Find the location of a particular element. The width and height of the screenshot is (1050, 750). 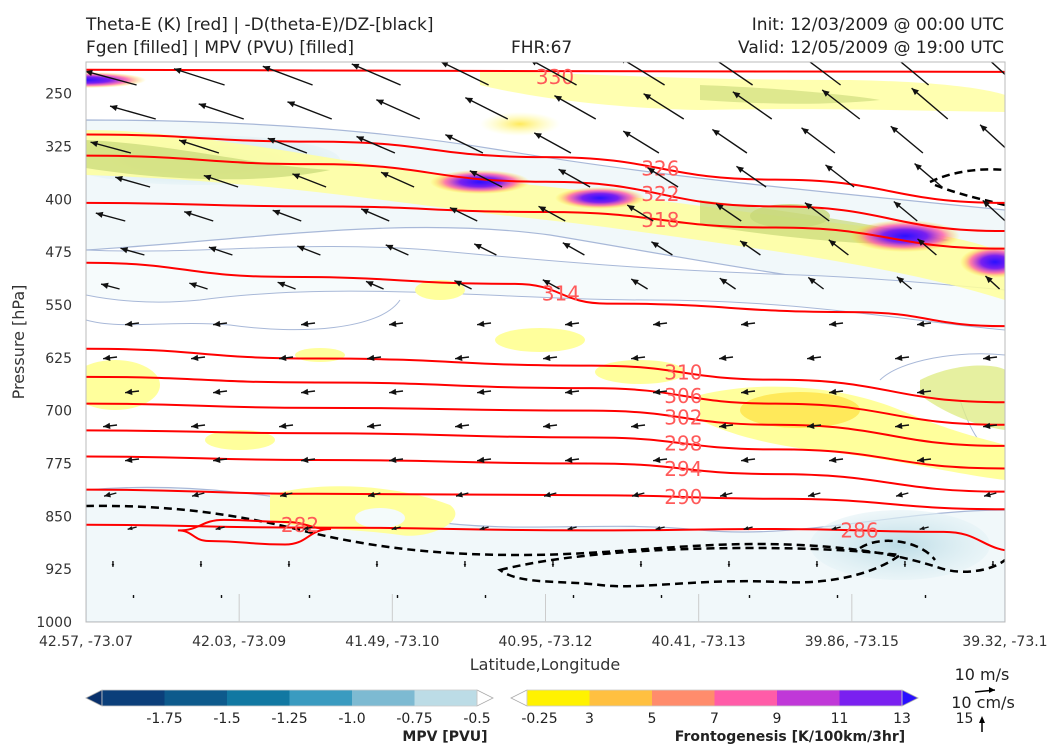

colorbar-tick-label: -1.5 is located at coordinates (226, 719).